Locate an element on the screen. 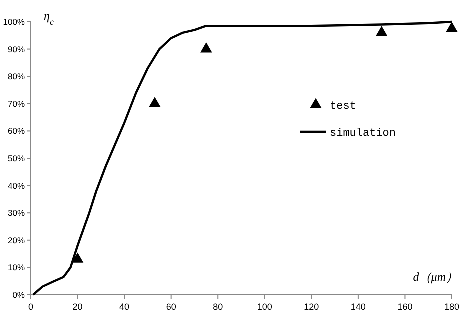  y-axis-title: η$_{c}$ is located at coordinates (49, 18).